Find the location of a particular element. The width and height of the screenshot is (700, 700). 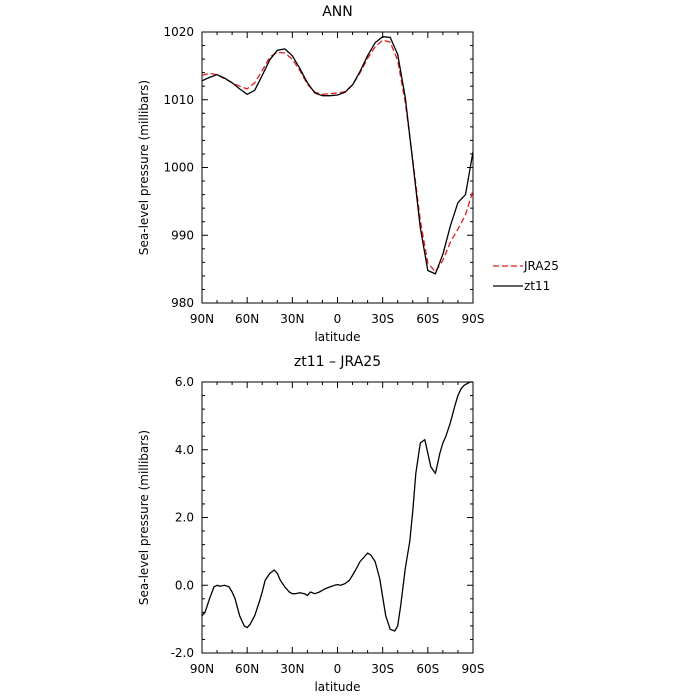

y-tick-label: 1000 is located at coordinates (178, 168).